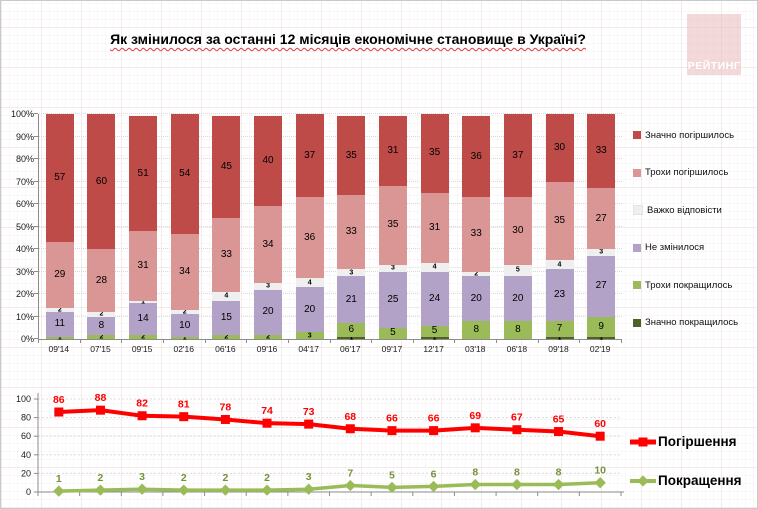 Image resolution: width=758 pixels, height=509 pixels. What do you see at coordinates (685, 323) in the screenshot?
I see `legend-item: Значно покращилось` at bounding box center [685, 323].